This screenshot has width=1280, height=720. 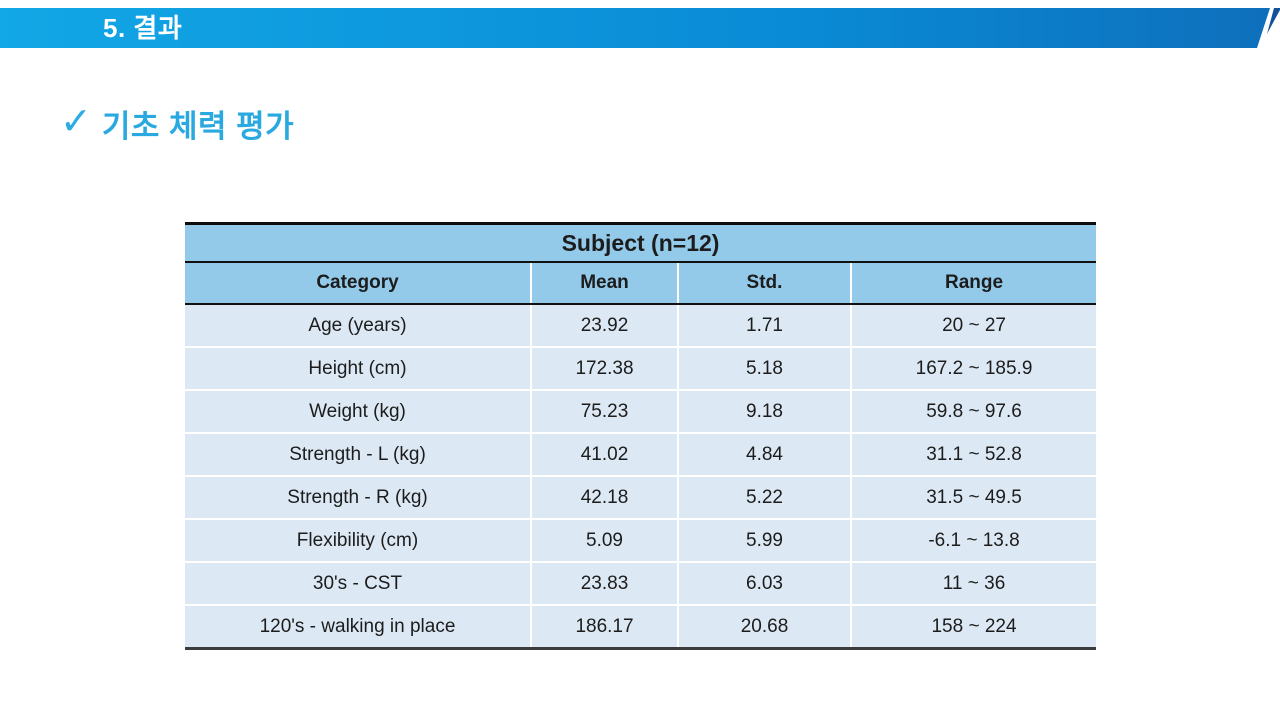 What do you see at coordinates (764, 283) in the screenshot?
I see `column-header-std: Std.` at bounding box center [764, 283].